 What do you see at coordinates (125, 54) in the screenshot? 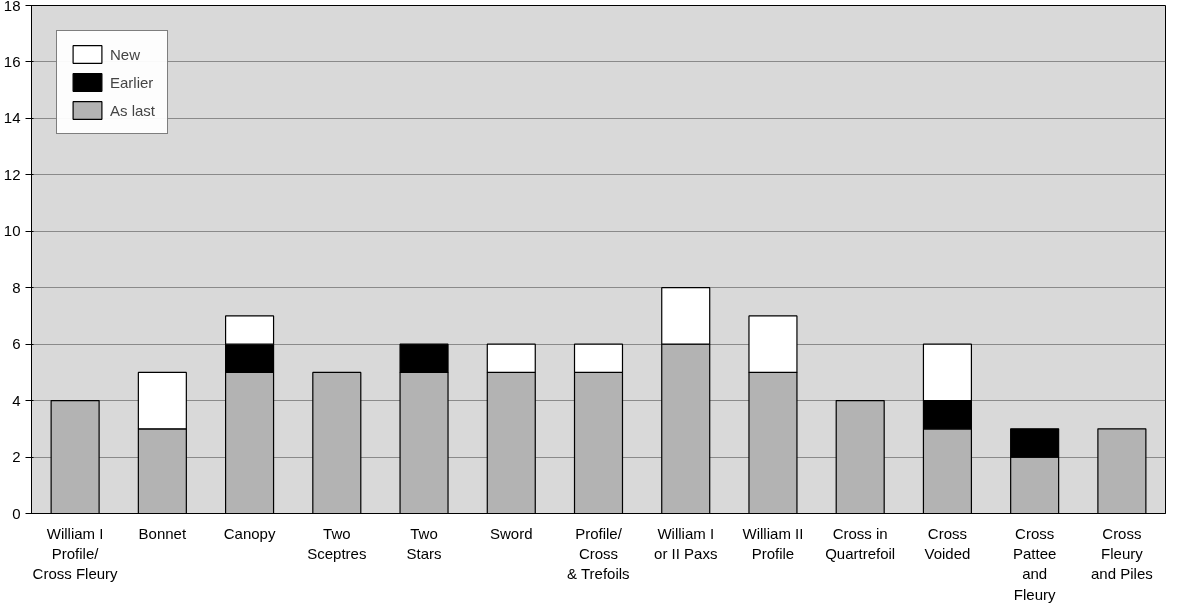
I see `legend-label: New` at bounding box center [125, 54].